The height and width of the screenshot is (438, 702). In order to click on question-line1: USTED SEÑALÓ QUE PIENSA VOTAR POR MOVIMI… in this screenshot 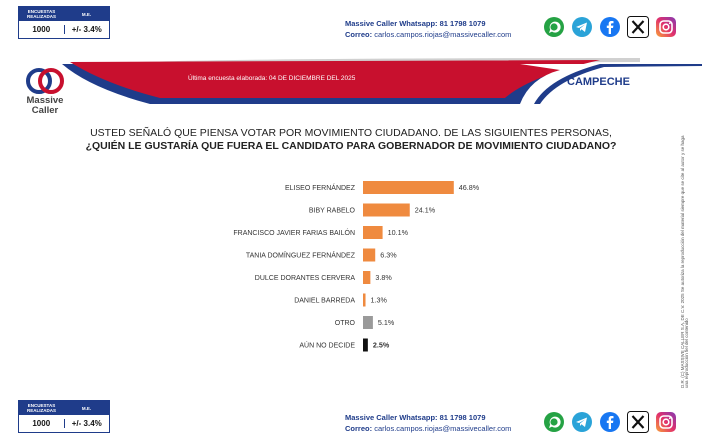, I will do `click(351, 133)`.